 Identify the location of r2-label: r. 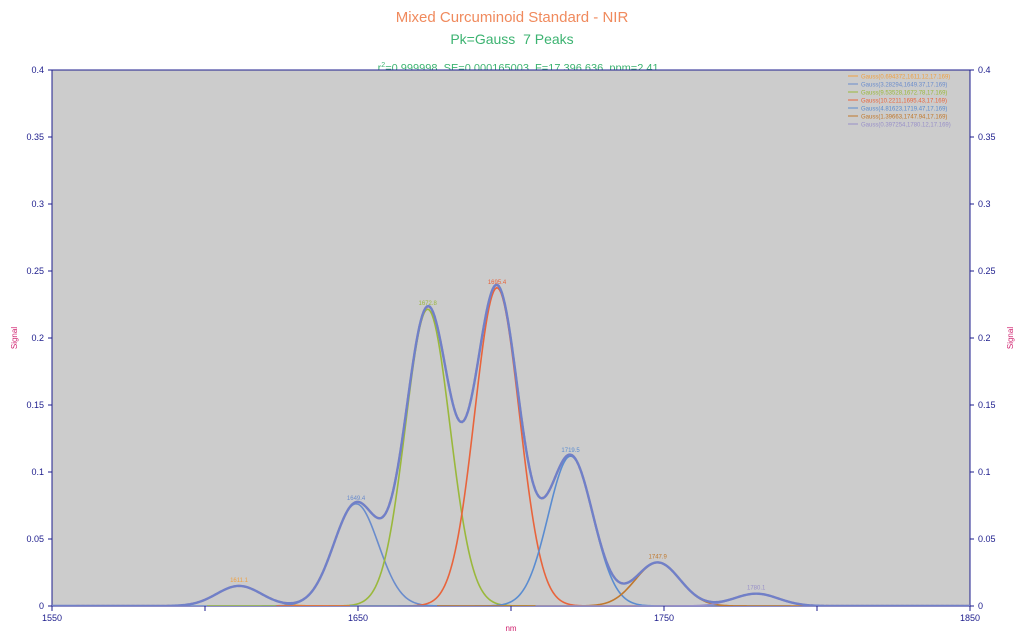
(379, 68).